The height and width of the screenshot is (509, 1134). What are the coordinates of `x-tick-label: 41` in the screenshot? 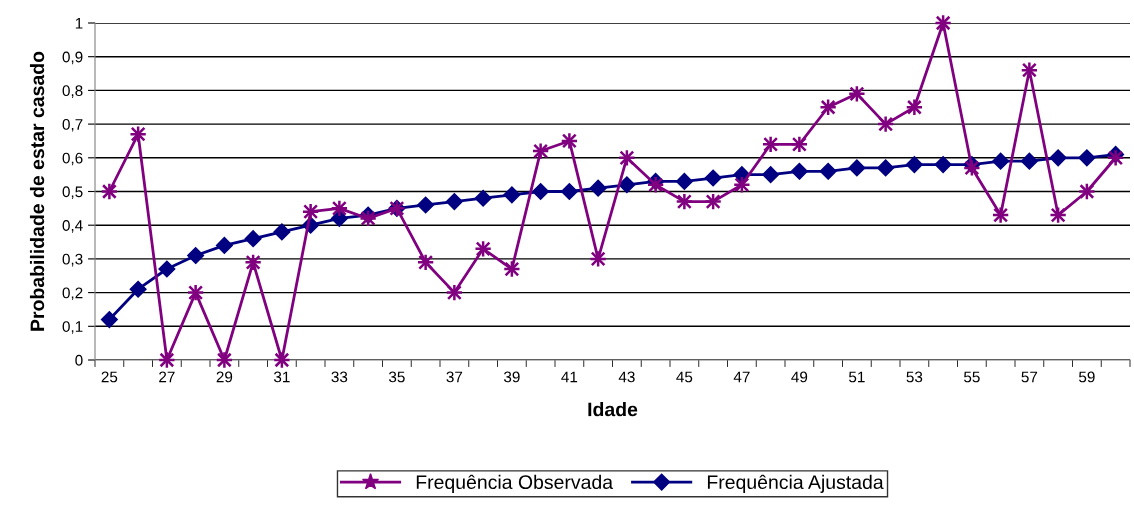 It's located at (569, 377).